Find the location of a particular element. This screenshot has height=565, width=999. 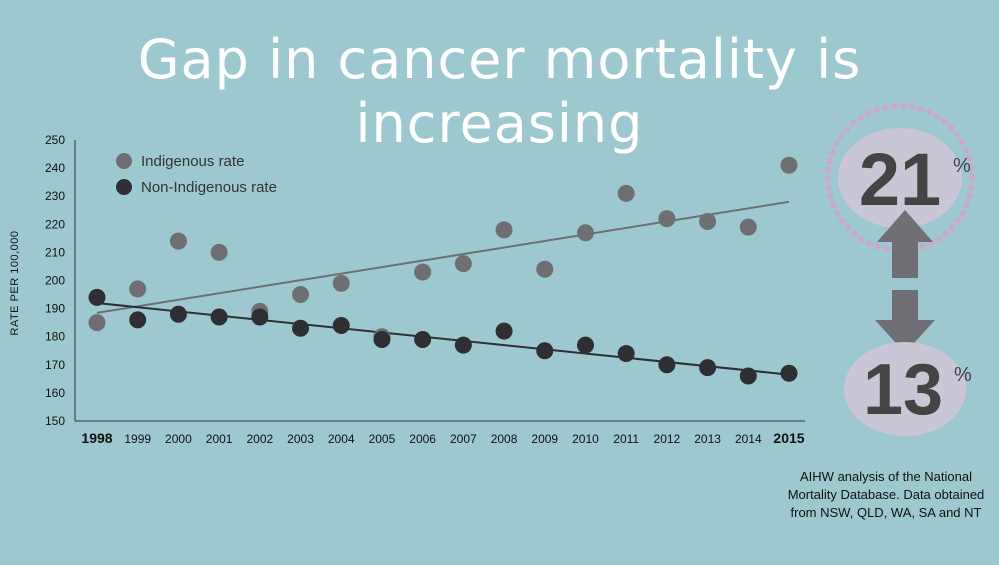

double-arrow-icon-lower is located at coordinates (905, 321).